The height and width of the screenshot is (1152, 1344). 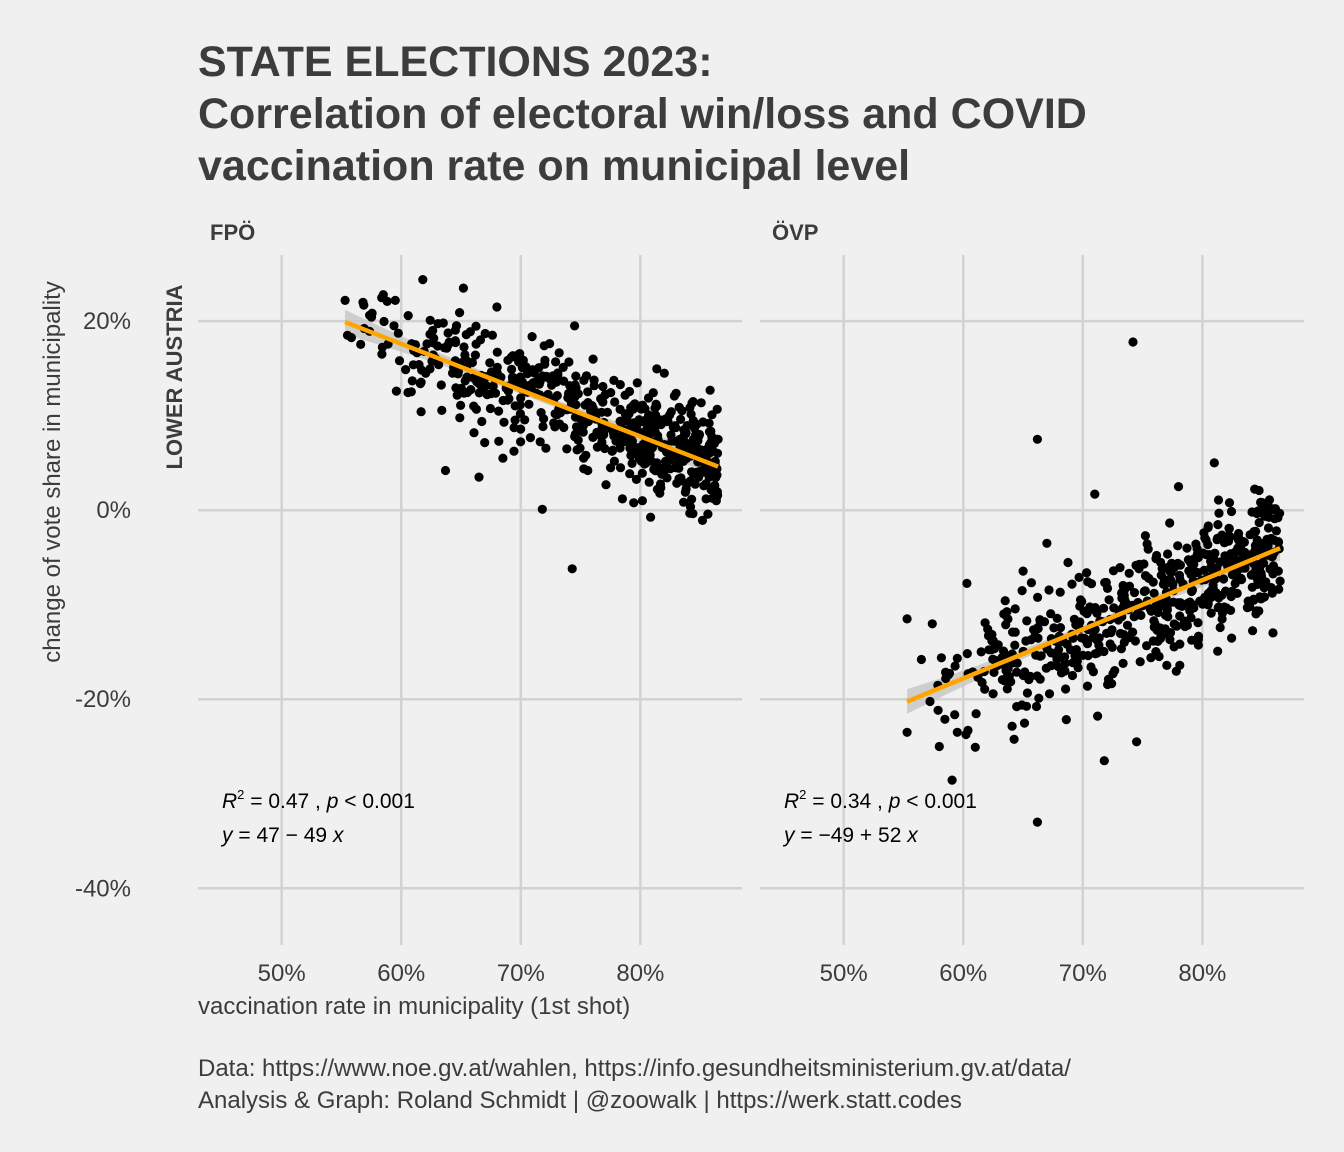 What do you see at coordinates (113, 510) in the screenshot?
I see `y-tick-label-2: 0%` at bounding box center [113, 510].